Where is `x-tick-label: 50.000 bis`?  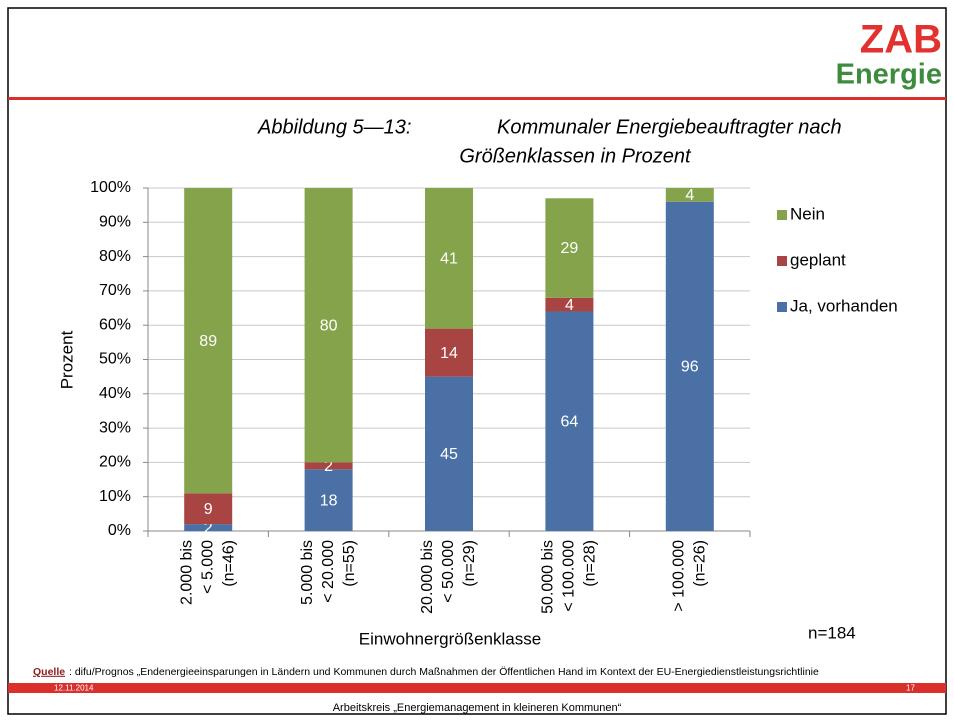
x-tick-label: 50.000 bis is located at coordinates (548, 577).